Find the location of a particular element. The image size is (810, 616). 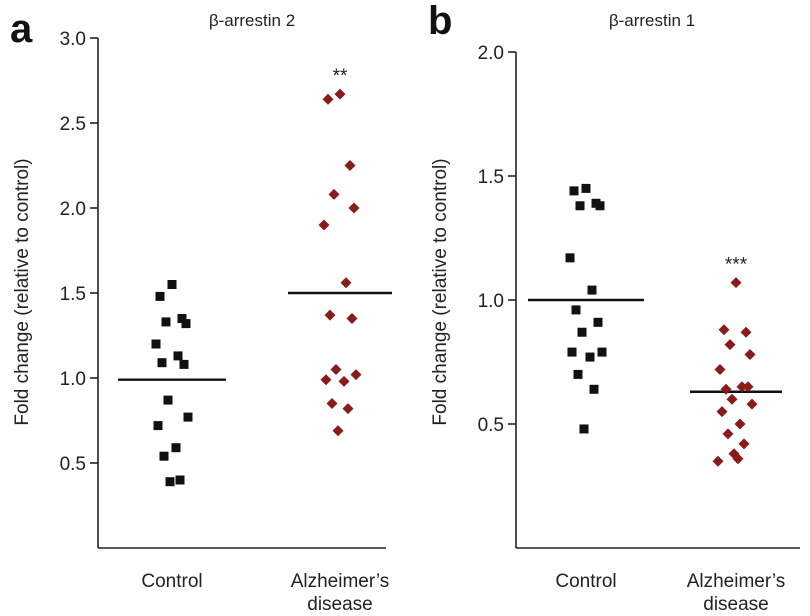

panel-b-category-control: Control is located at coordinates (585, 581).